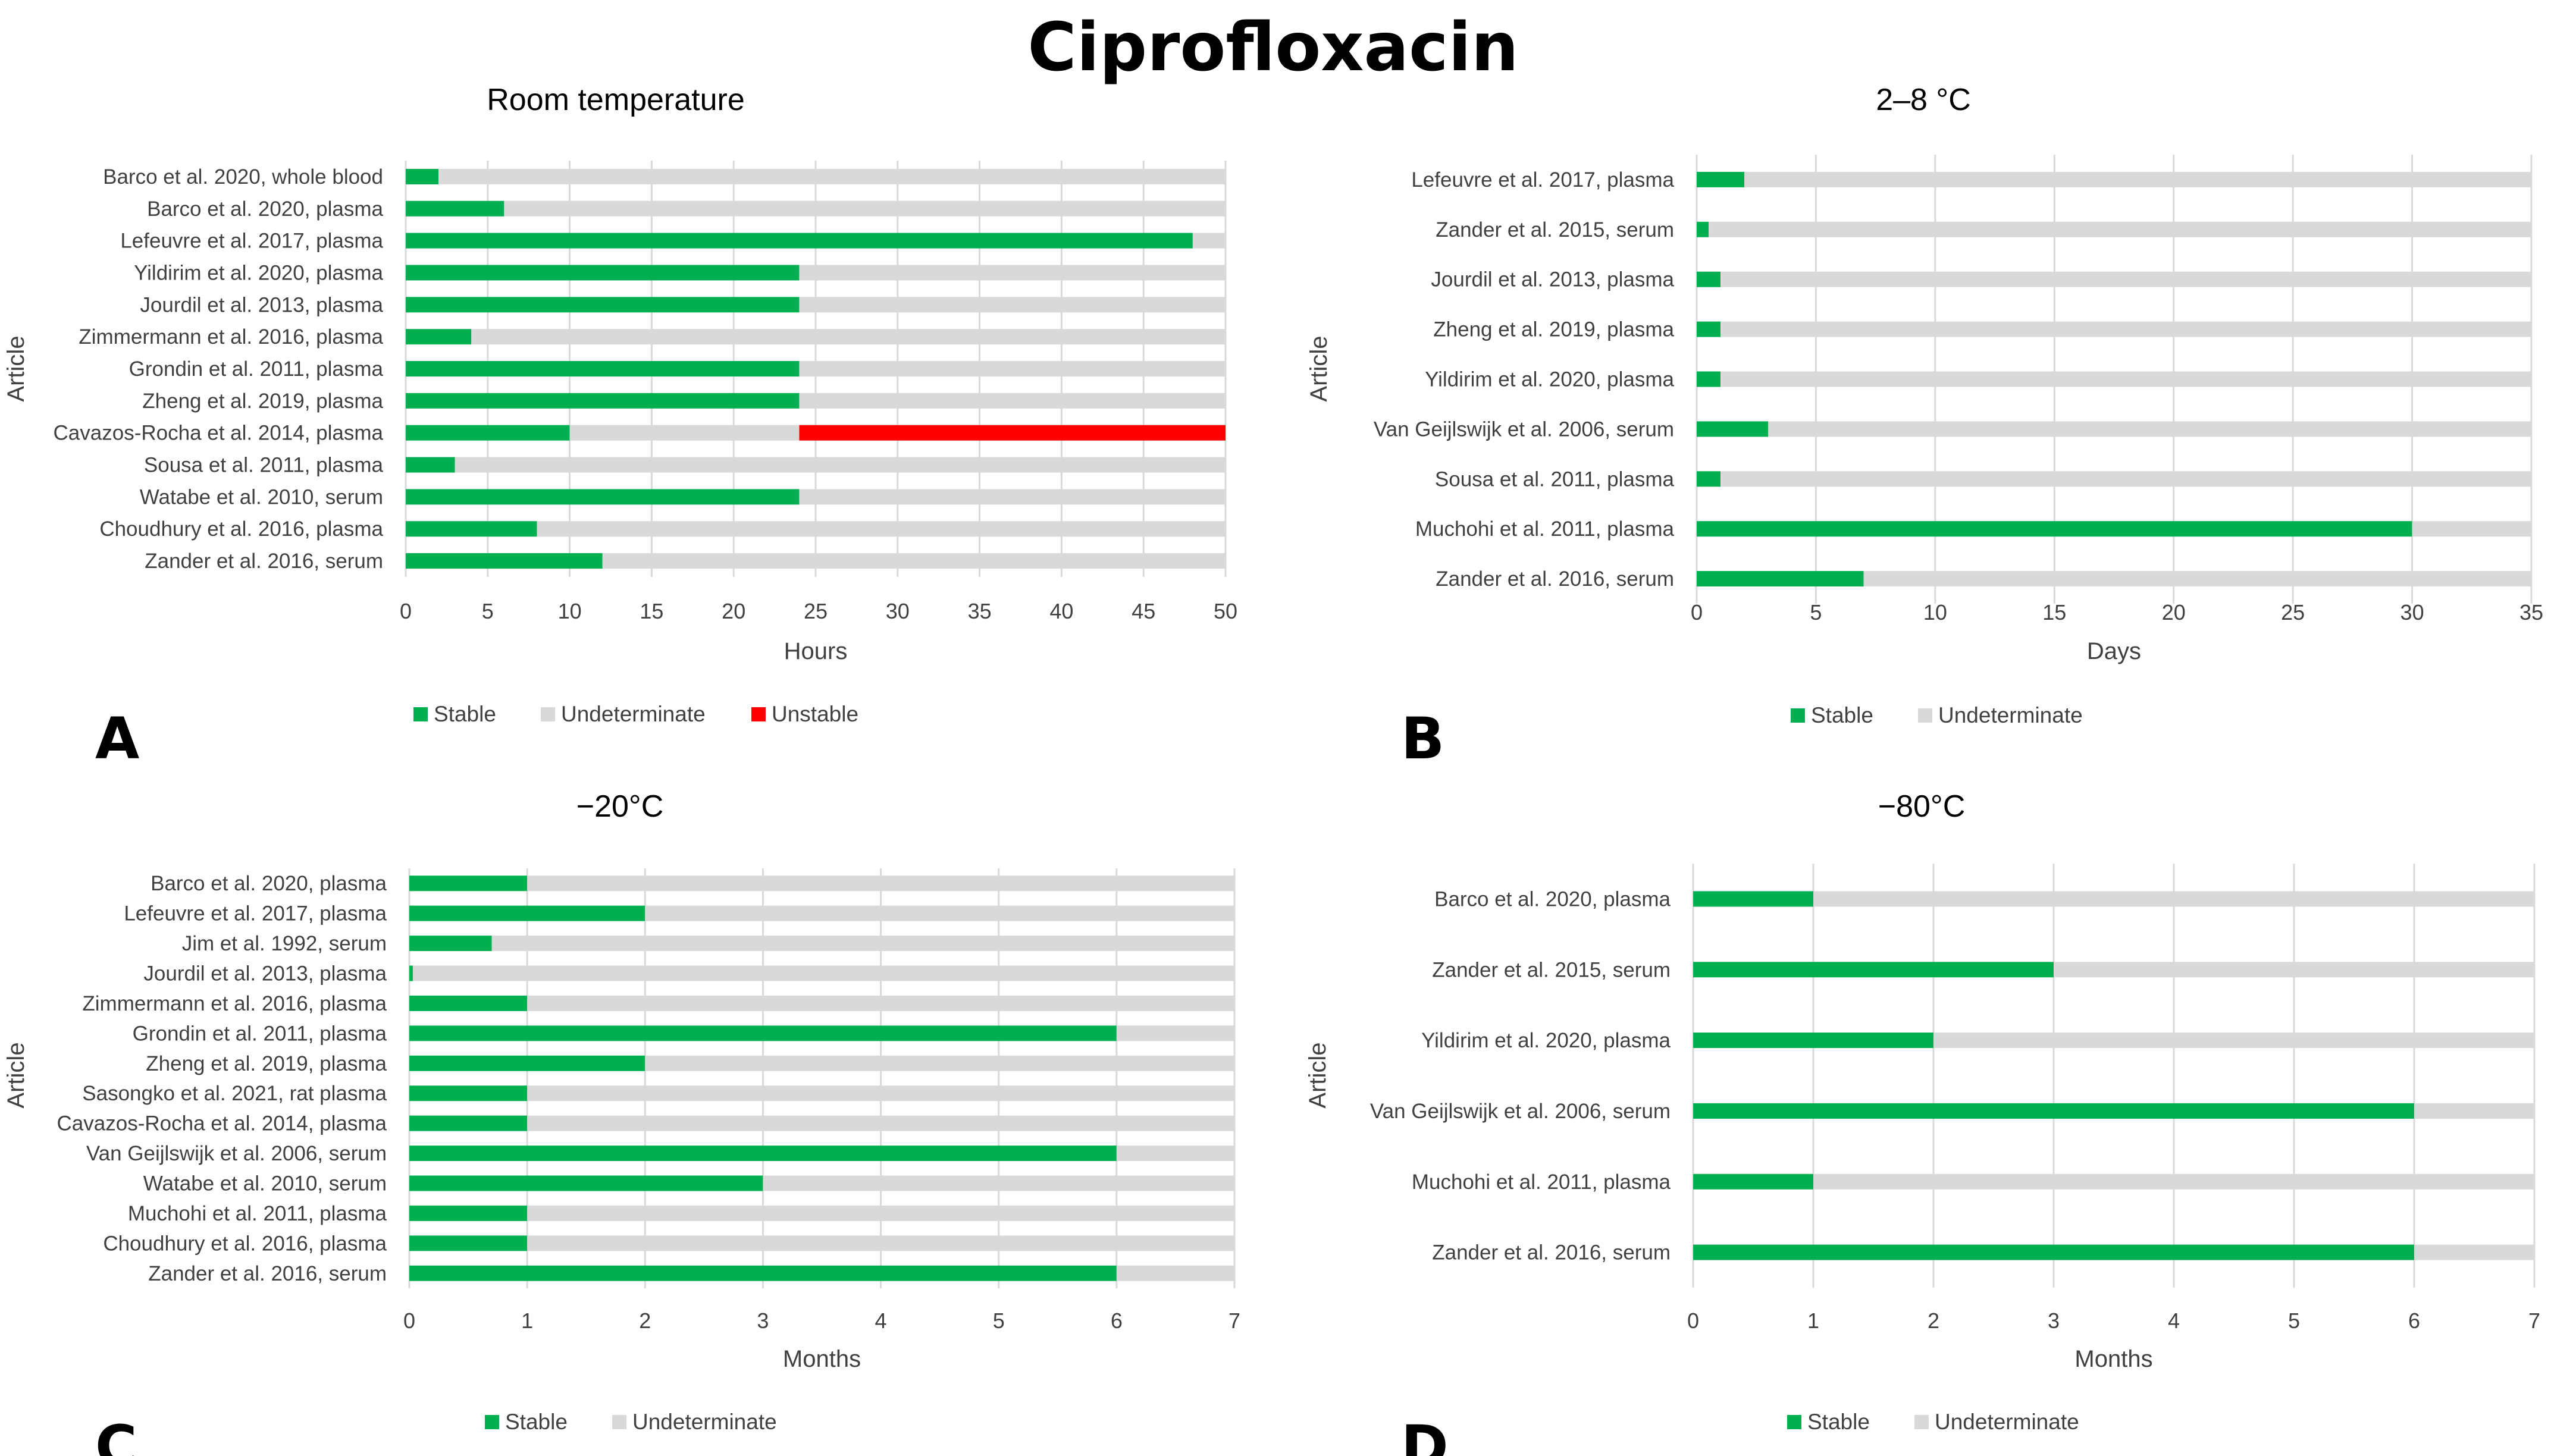 This screenshot has height=1456, width=2551. I want to click on category-label: Jourdil et al. 2013, plasma, so click(1552, 279).